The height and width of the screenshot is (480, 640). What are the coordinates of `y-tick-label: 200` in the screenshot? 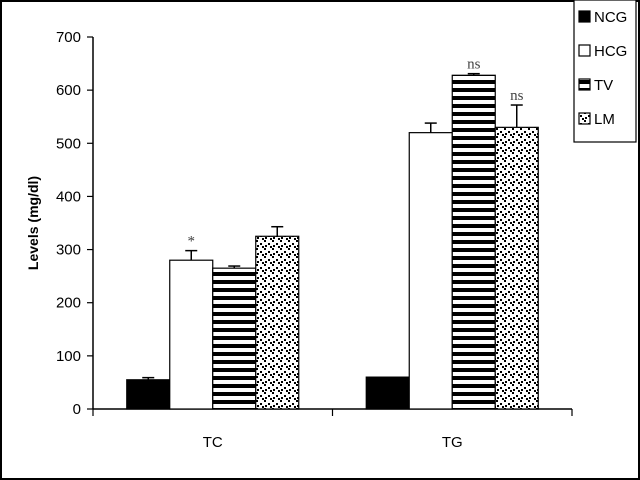 It's located at (68, 303).